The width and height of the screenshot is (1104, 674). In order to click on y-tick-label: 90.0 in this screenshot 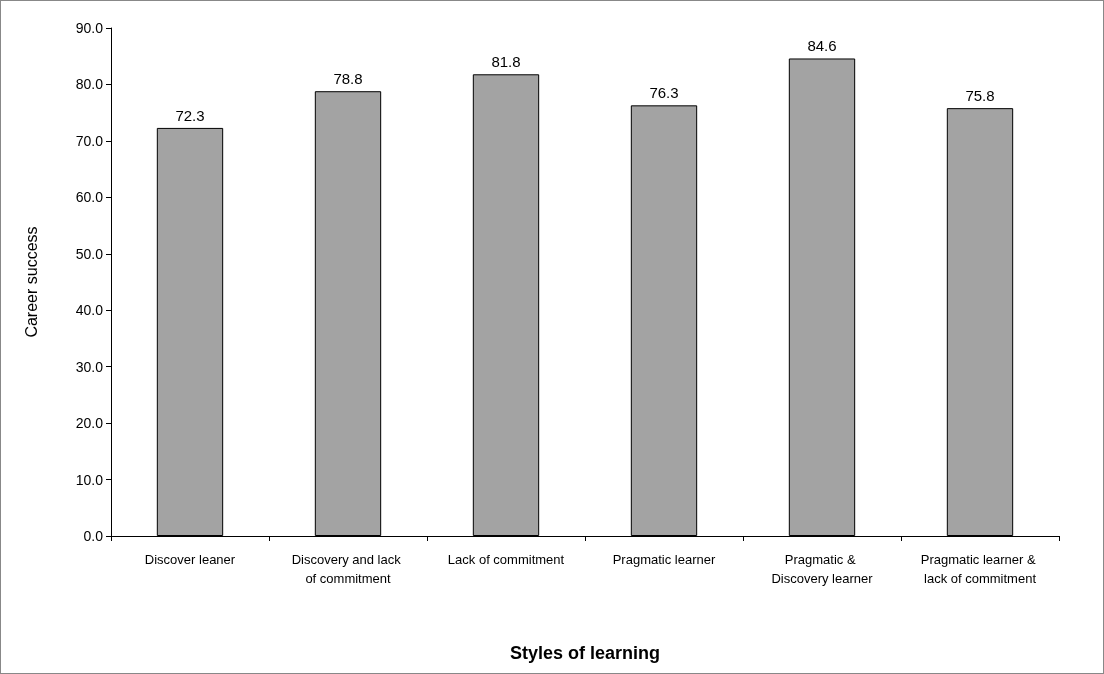, I will do `click(89, 28)`.